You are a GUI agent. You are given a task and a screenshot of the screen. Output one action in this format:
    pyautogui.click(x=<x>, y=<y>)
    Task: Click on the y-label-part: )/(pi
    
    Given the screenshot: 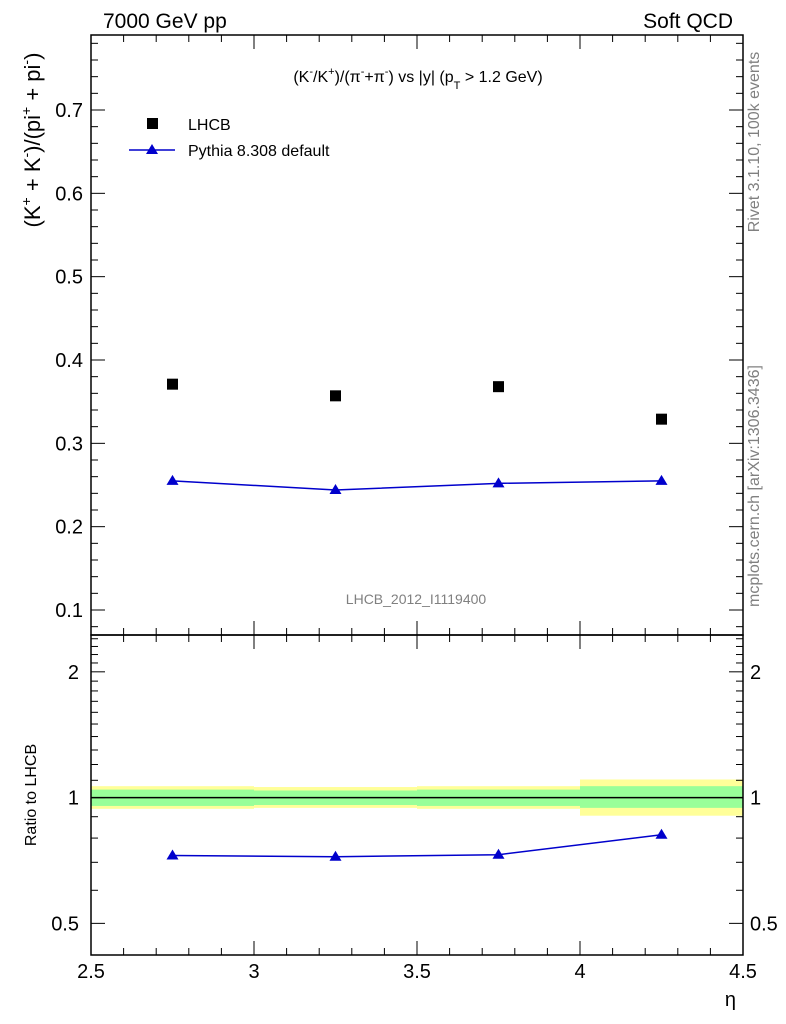 What is the action you would take?
    pyautogui.click(x=32, y=134)
    